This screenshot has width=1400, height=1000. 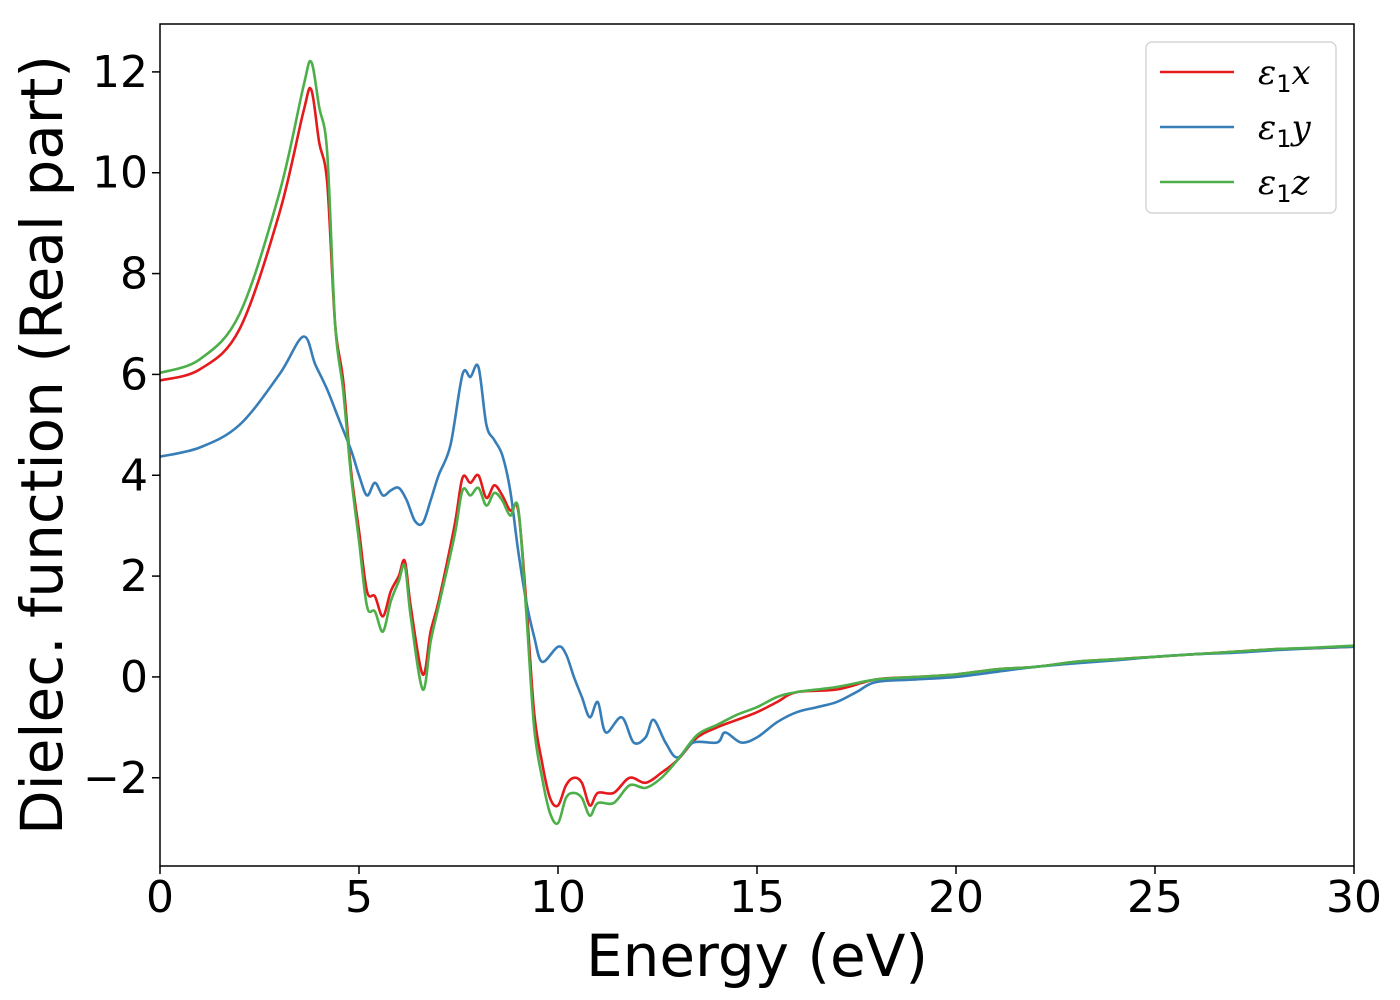 What do you see at coordinates (1236, 130) in the screenshot?
I see `legend-item-y: ε1y` at bounding box center [1236, 130].